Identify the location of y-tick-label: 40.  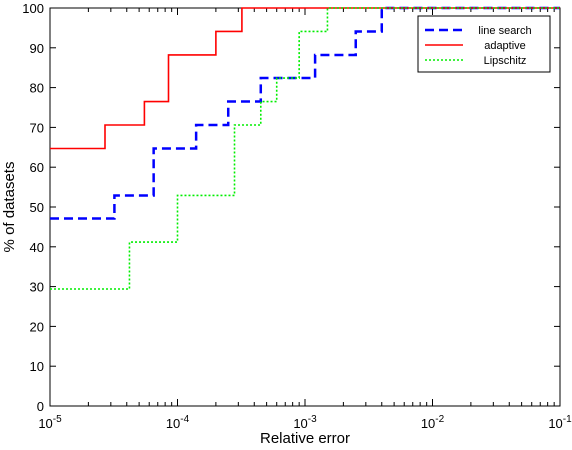
(37, 247).